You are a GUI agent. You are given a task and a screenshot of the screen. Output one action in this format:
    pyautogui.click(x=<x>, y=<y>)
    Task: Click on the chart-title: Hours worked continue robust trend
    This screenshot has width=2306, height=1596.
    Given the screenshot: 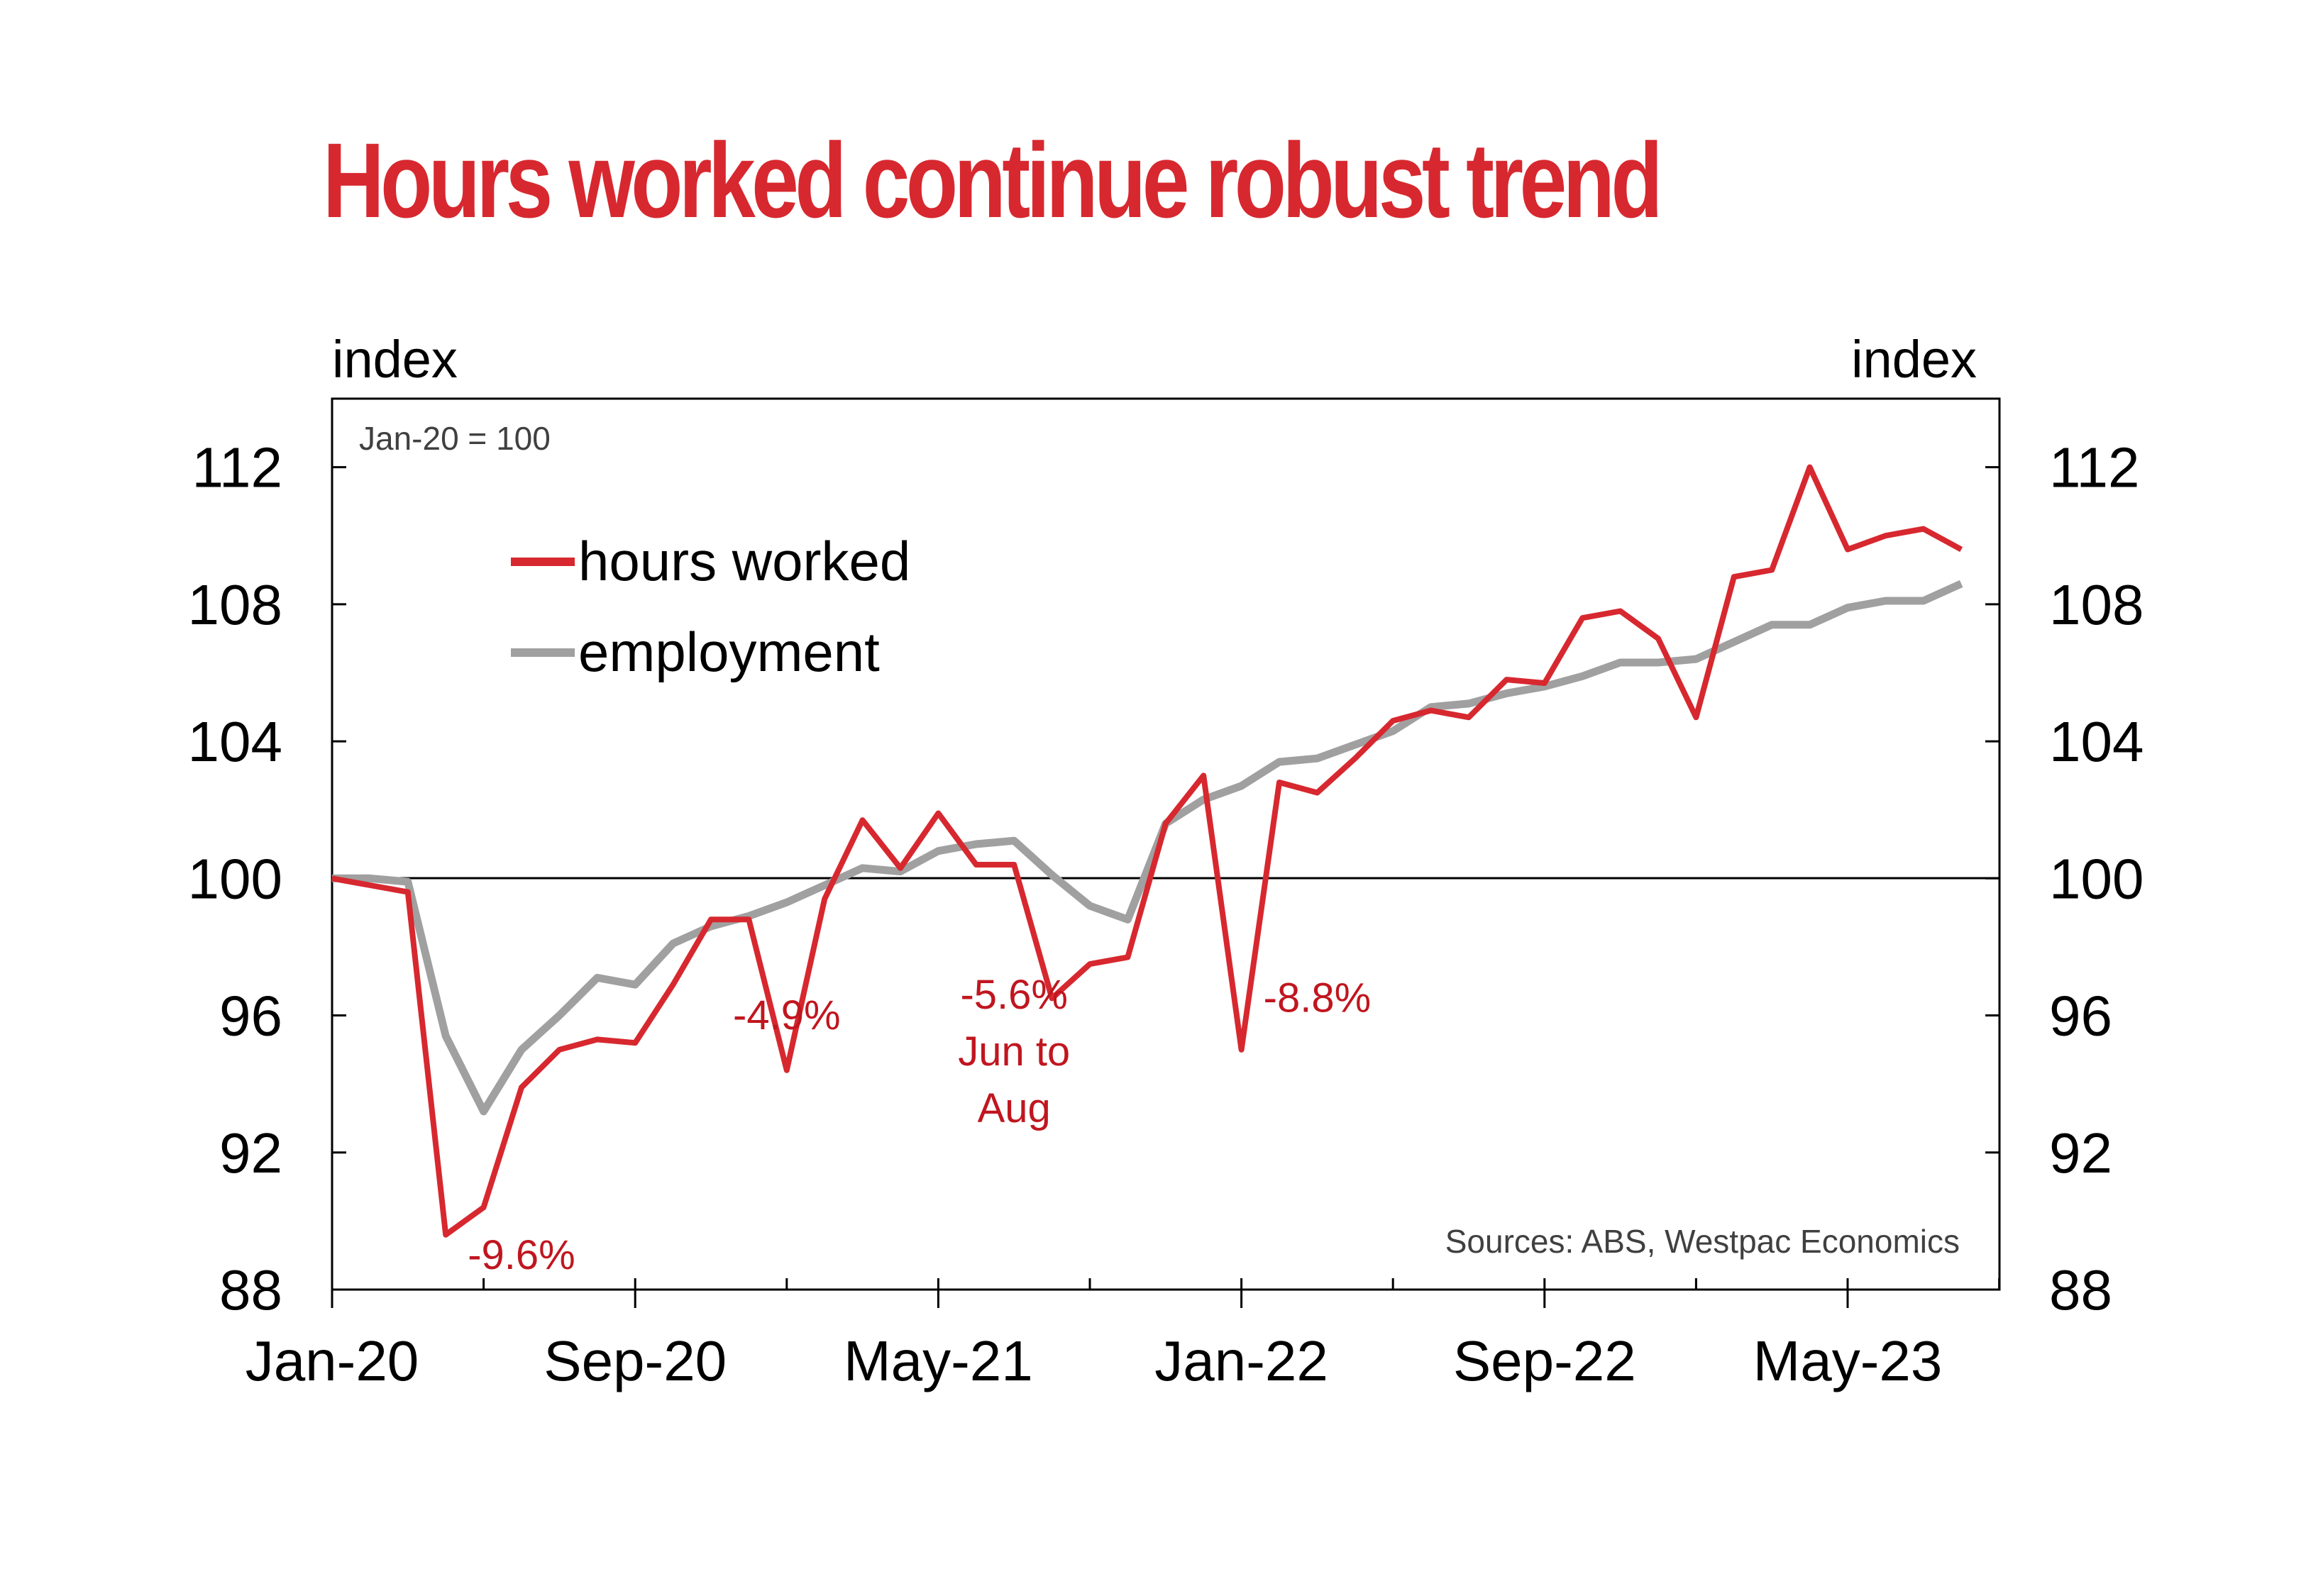 What is the action you would take?
    pyautogui.click(x=993, y=181)
    